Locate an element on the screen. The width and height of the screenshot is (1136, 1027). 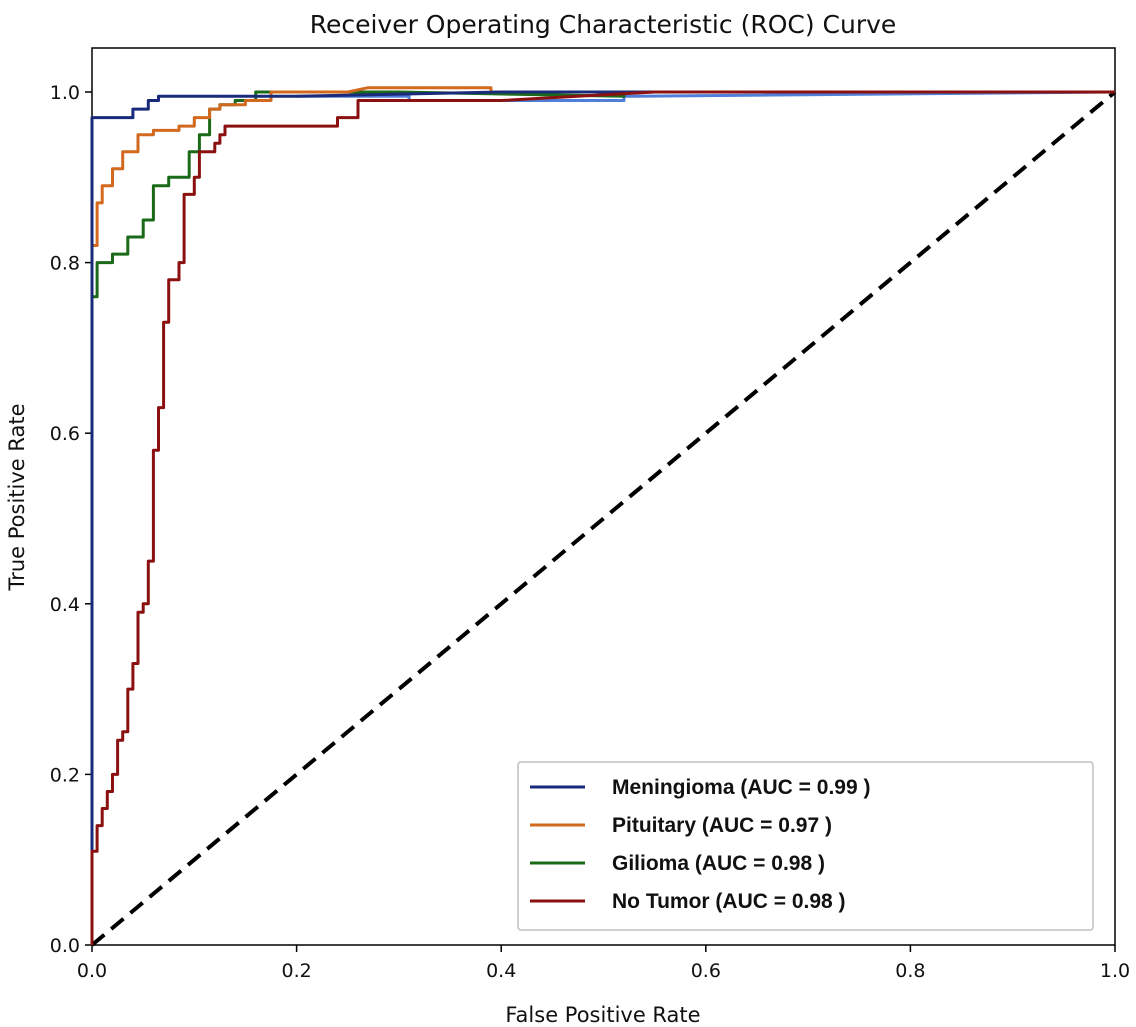
y-tick-label: 0.8 is located at coordinates (65, 264).